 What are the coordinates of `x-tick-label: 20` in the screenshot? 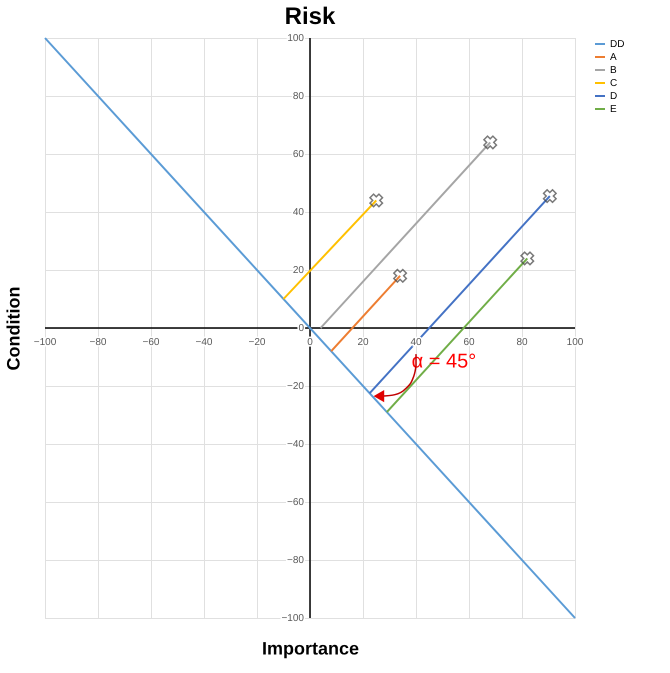 It's located at (363, 342).